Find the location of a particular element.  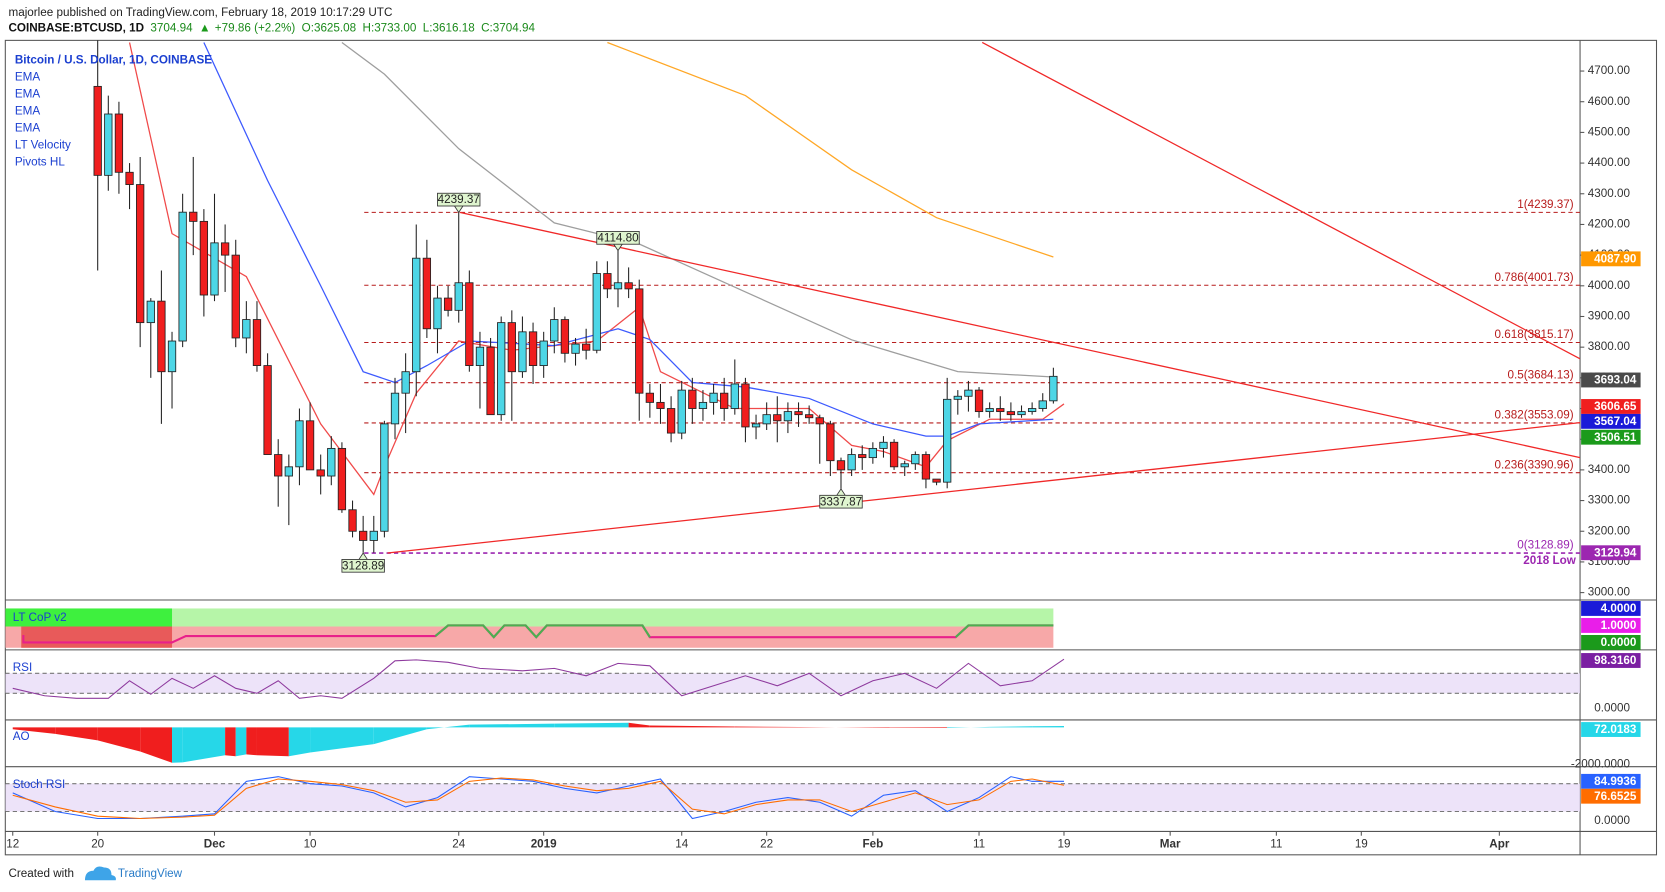

band-fill is located at coordinates (793, 797).